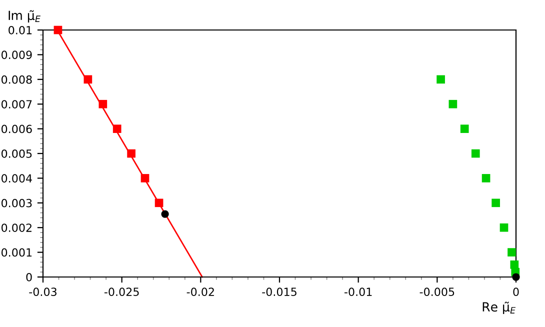  What do you see at coordinates (17, 153) in the screenshot?
I see `y-tick-label: 0.005` at bounding box center [17, 153].